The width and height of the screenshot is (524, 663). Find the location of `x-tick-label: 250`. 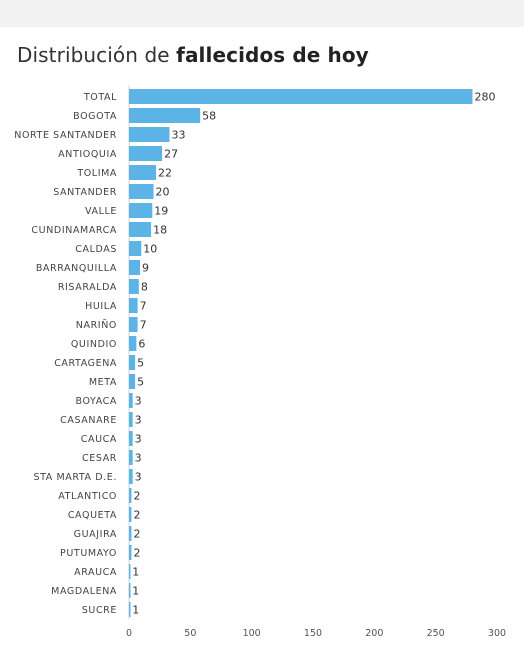

x-tick-label: 250 is located at coordinates (436, 633).